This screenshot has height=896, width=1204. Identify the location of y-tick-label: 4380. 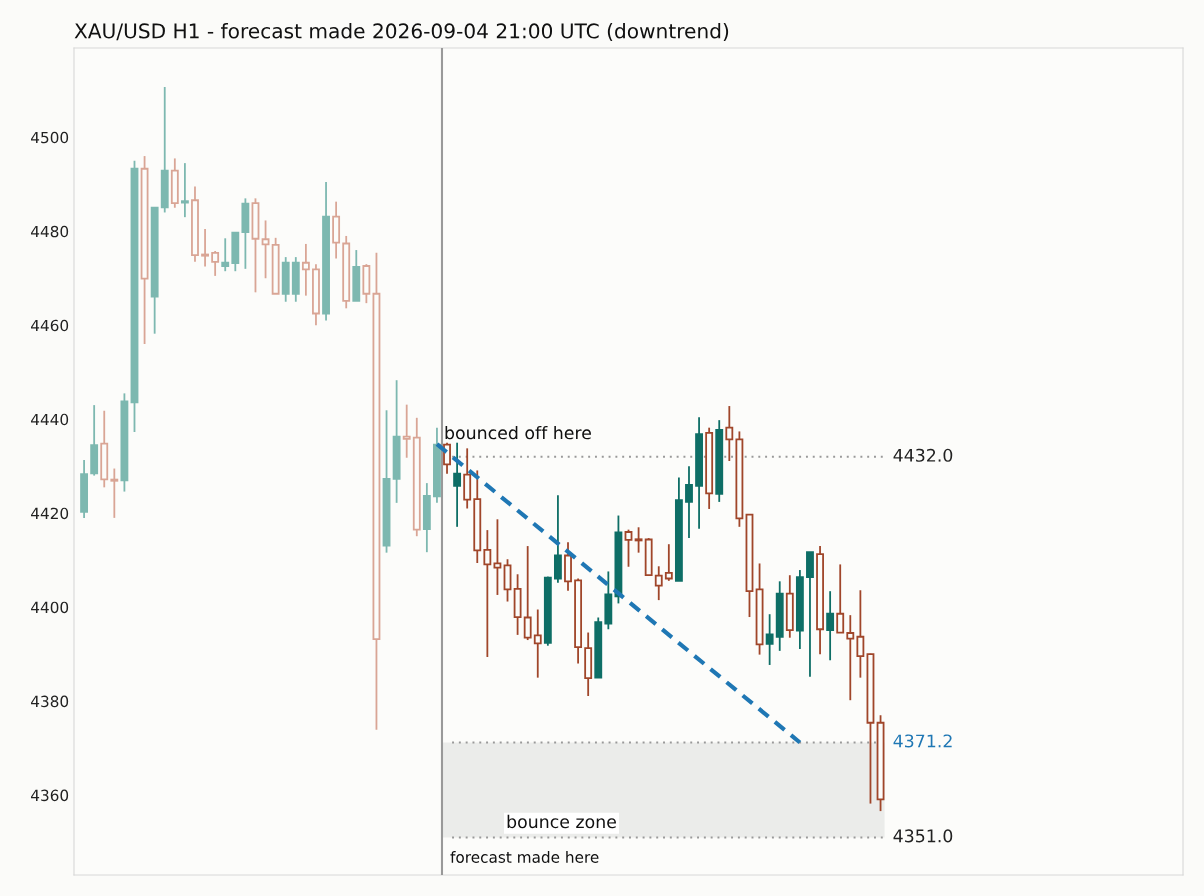
(50, 701).